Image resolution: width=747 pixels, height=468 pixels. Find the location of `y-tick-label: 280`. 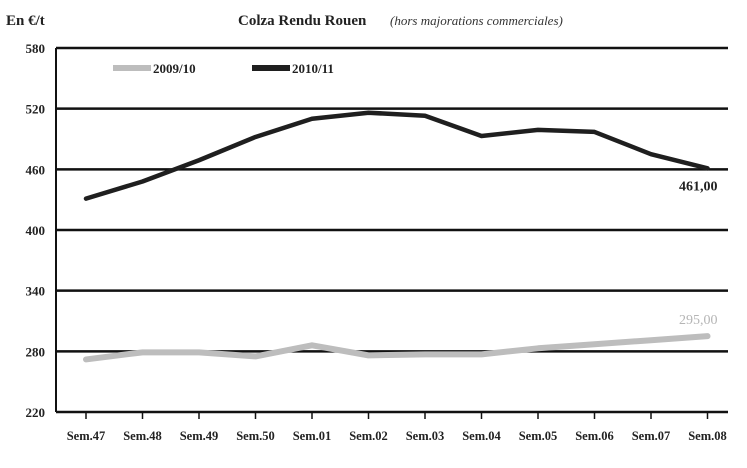

y-tick-label: 280 is located at coordinates (36, 351).